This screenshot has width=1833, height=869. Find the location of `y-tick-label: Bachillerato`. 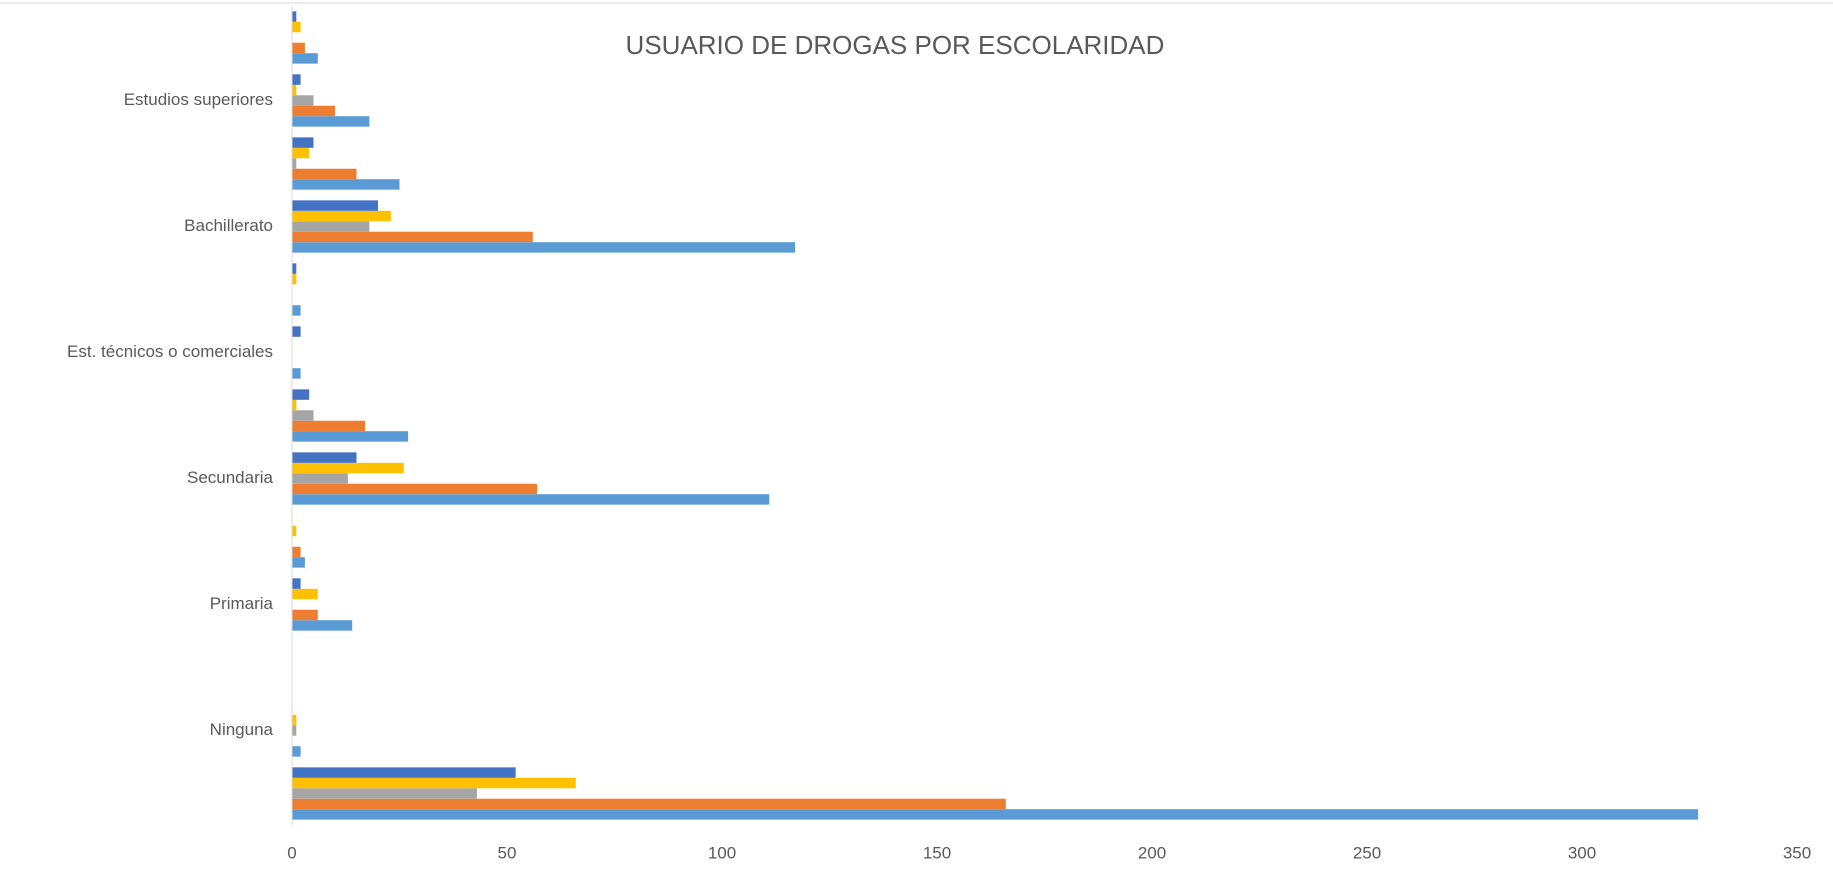

y-tick-label: Bachillerato is located at coordinates (228, 225).